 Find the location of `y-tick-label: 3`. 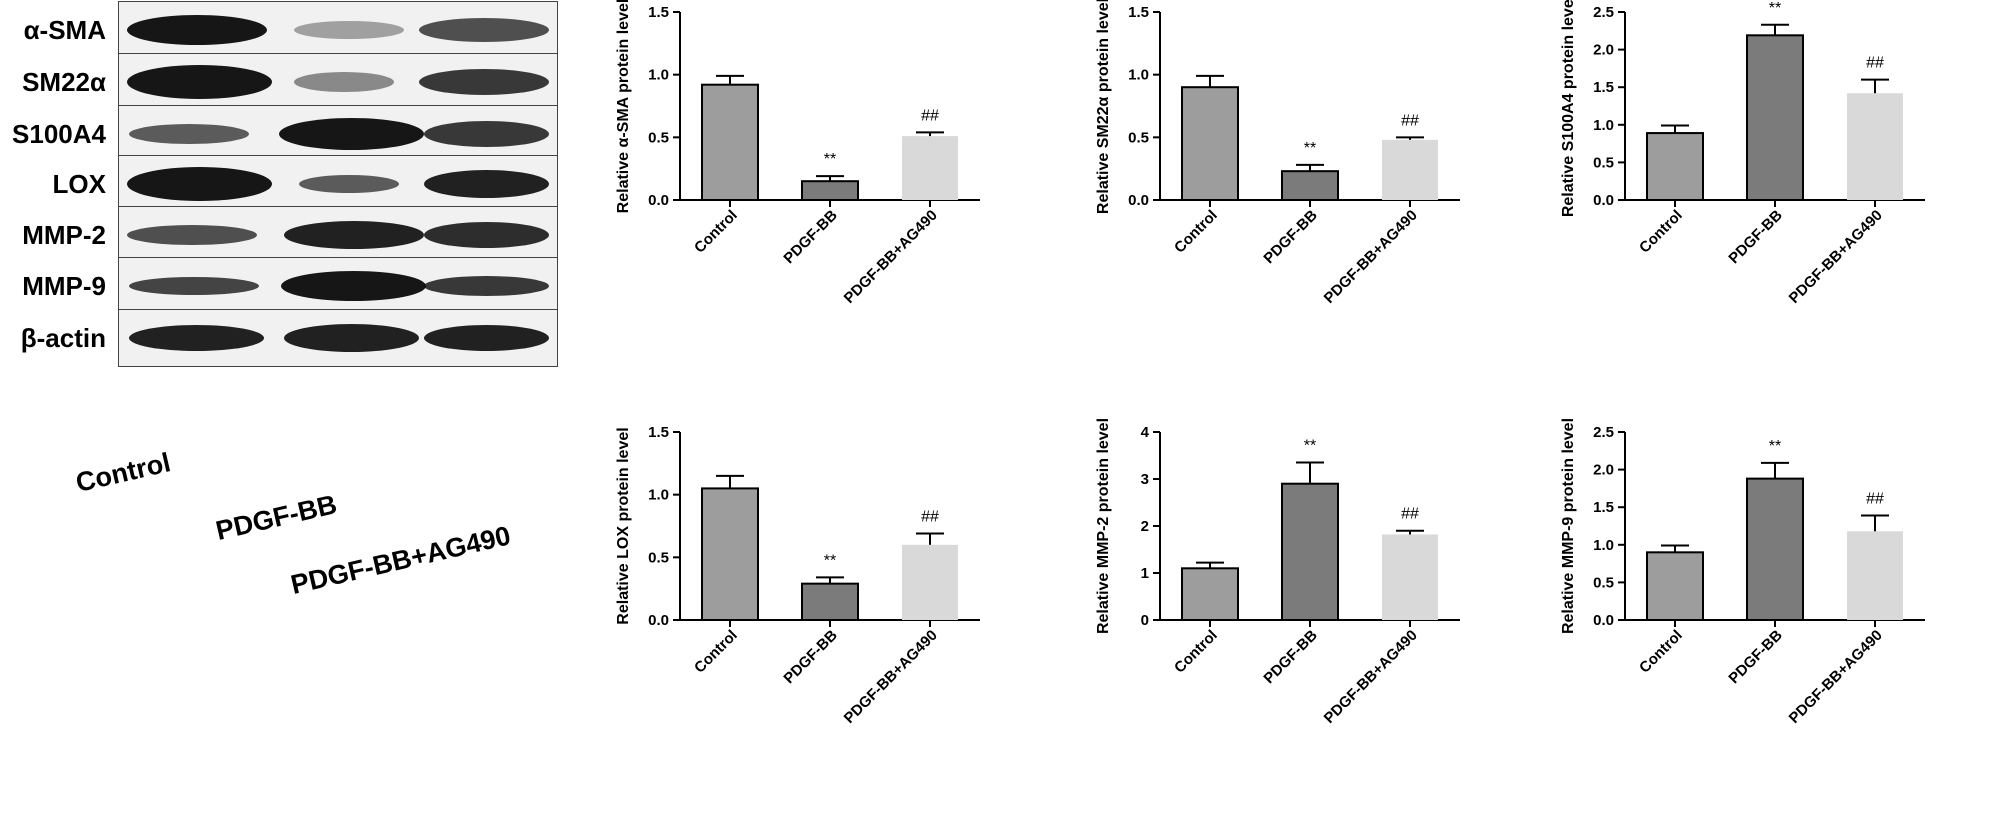

y-tick-label: 3 is located at coordinates (1145, 479).